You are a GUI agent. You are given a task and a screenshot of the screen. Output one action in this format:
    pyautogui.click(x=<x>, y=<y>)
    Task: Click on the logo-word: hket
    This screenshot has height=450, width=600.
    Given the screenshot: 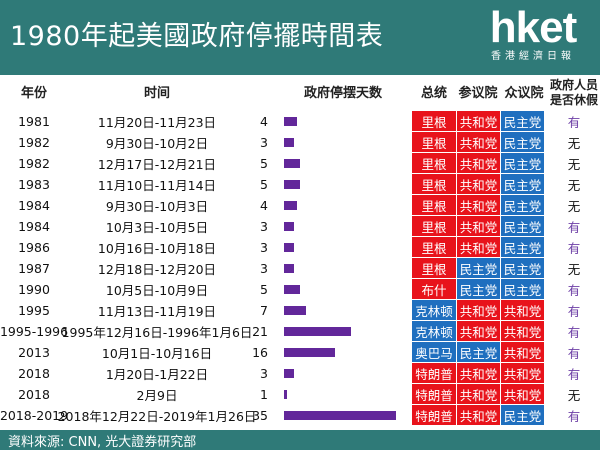 What is the action you would take?
    pyautogui.click(x=533, y=27)
    